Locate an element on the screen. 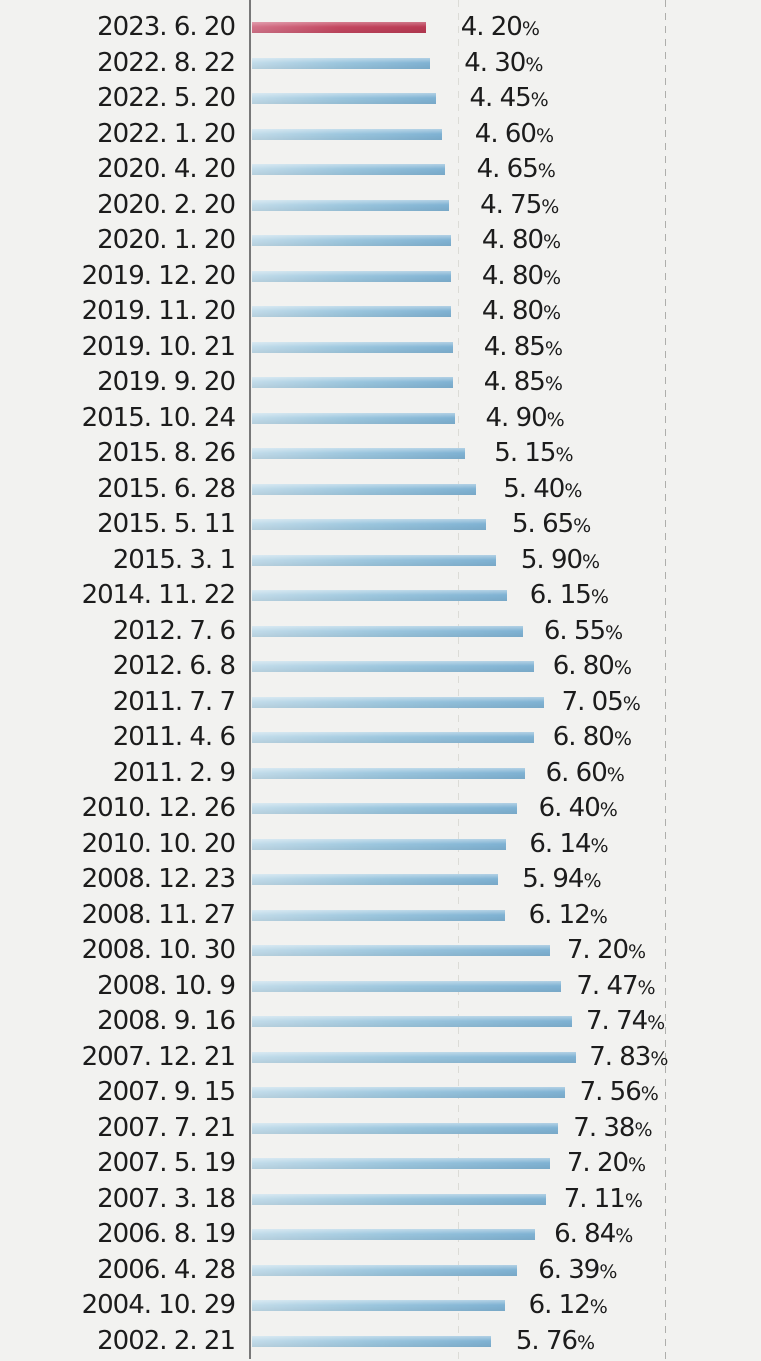  value-number: 4. 75 is located at coordinates (511, 204).